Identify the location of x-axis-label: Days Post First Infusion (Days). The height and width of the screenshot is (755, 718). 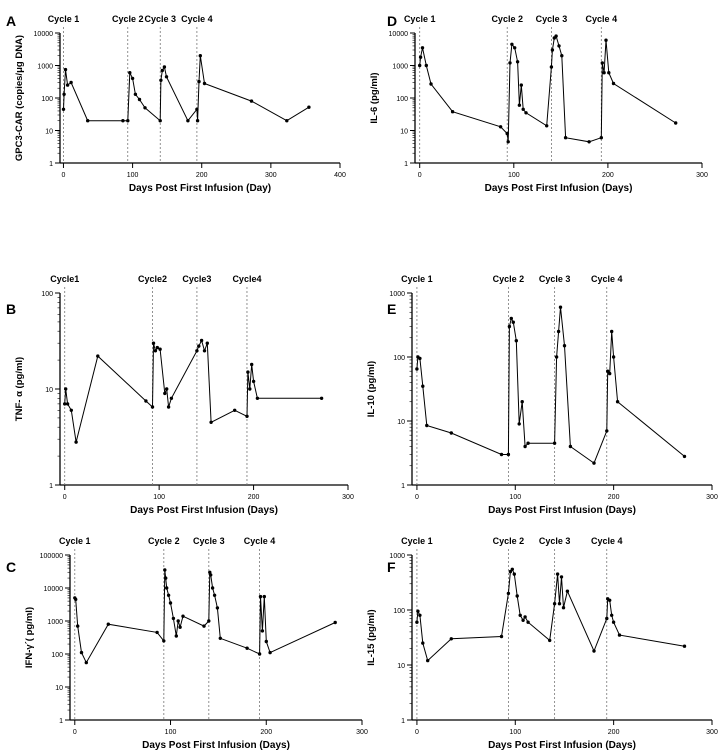
(562, 745).